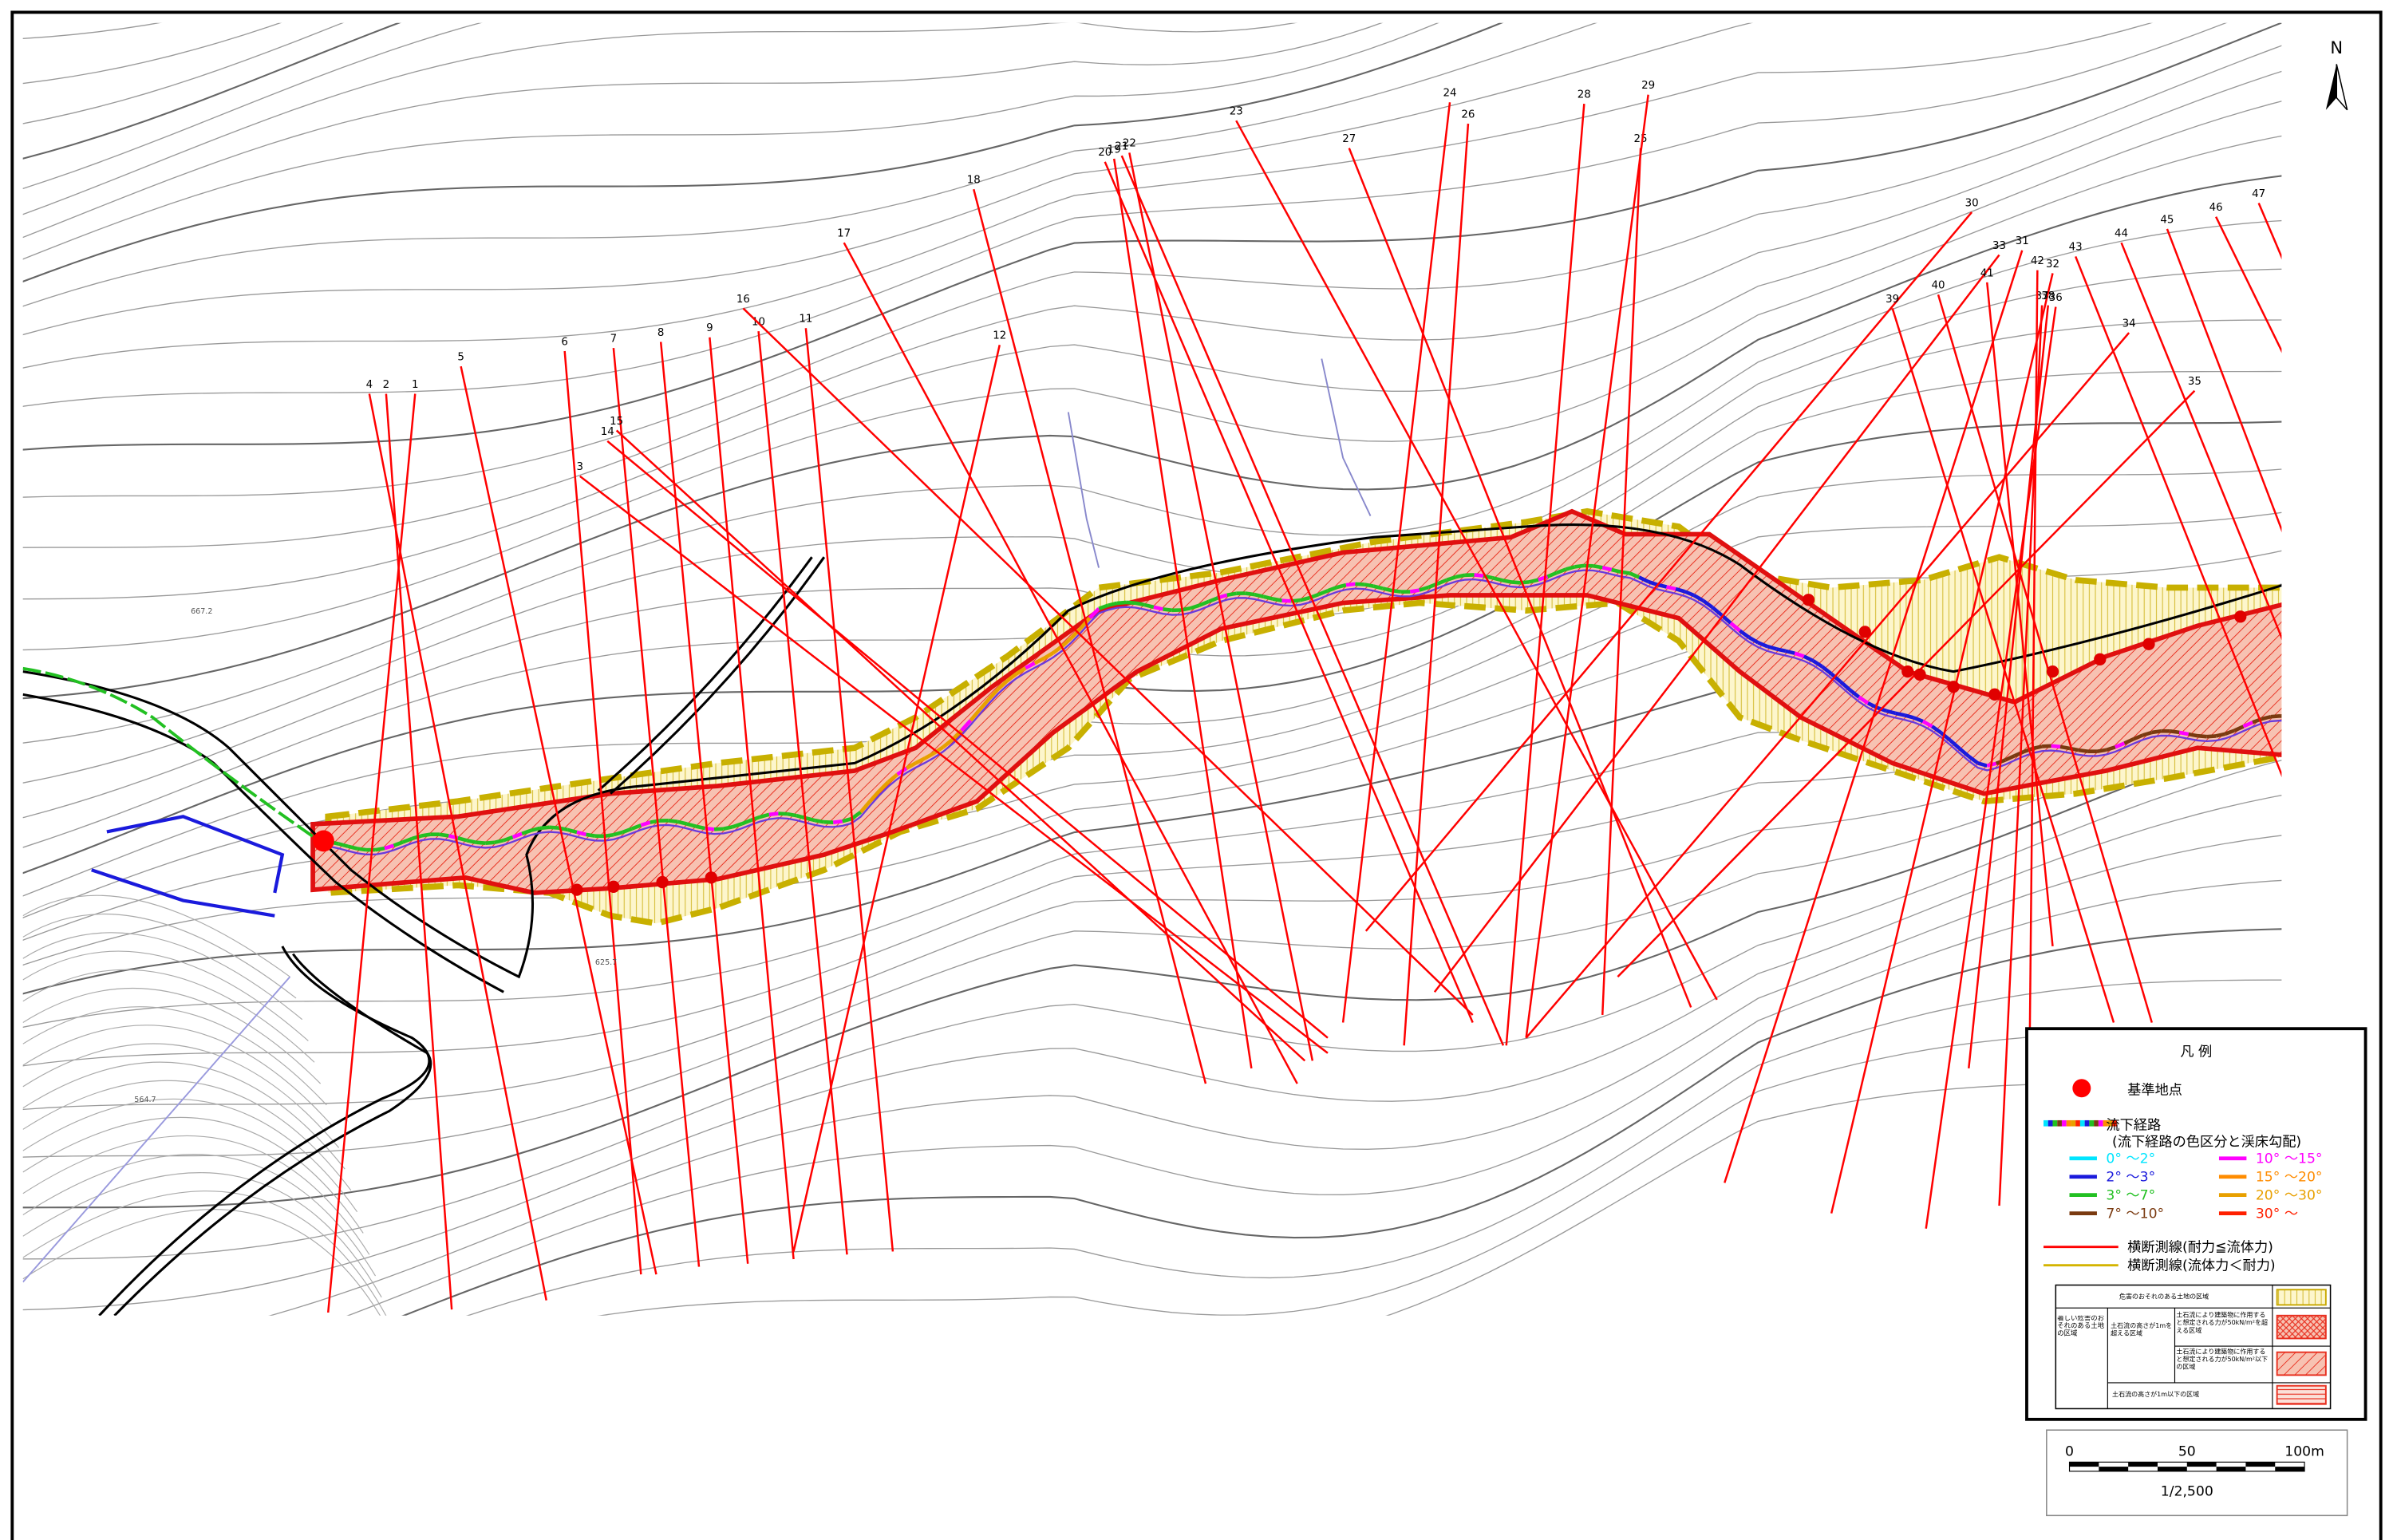 This screenshot has width=2393, height=1540. What do you see at coordinates (2069, 1452) in the screenshot?
I see `scale-tick-label: 0` at bounding box center [2069, 1452].